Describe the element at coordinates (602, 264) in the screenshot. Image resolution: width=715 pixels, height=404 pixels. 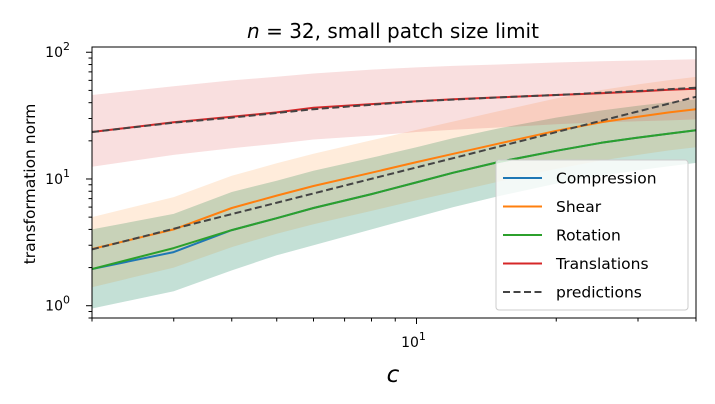
I see `legend-label-translations: Translations` at that location.